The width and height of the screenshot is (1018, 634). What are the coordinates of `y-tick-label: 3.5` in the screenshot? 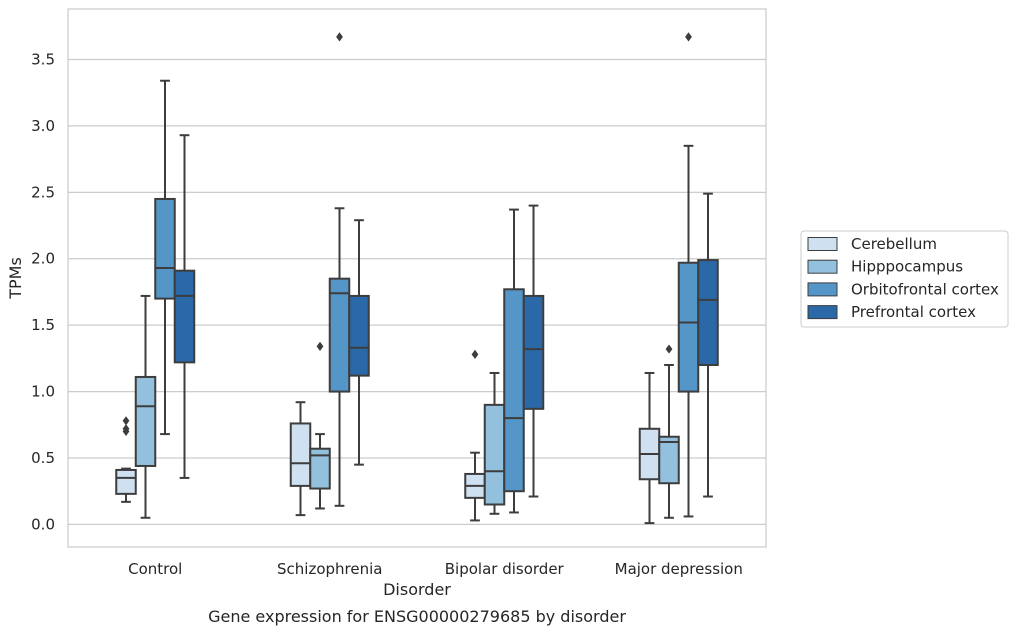 It's located at (43, 59).